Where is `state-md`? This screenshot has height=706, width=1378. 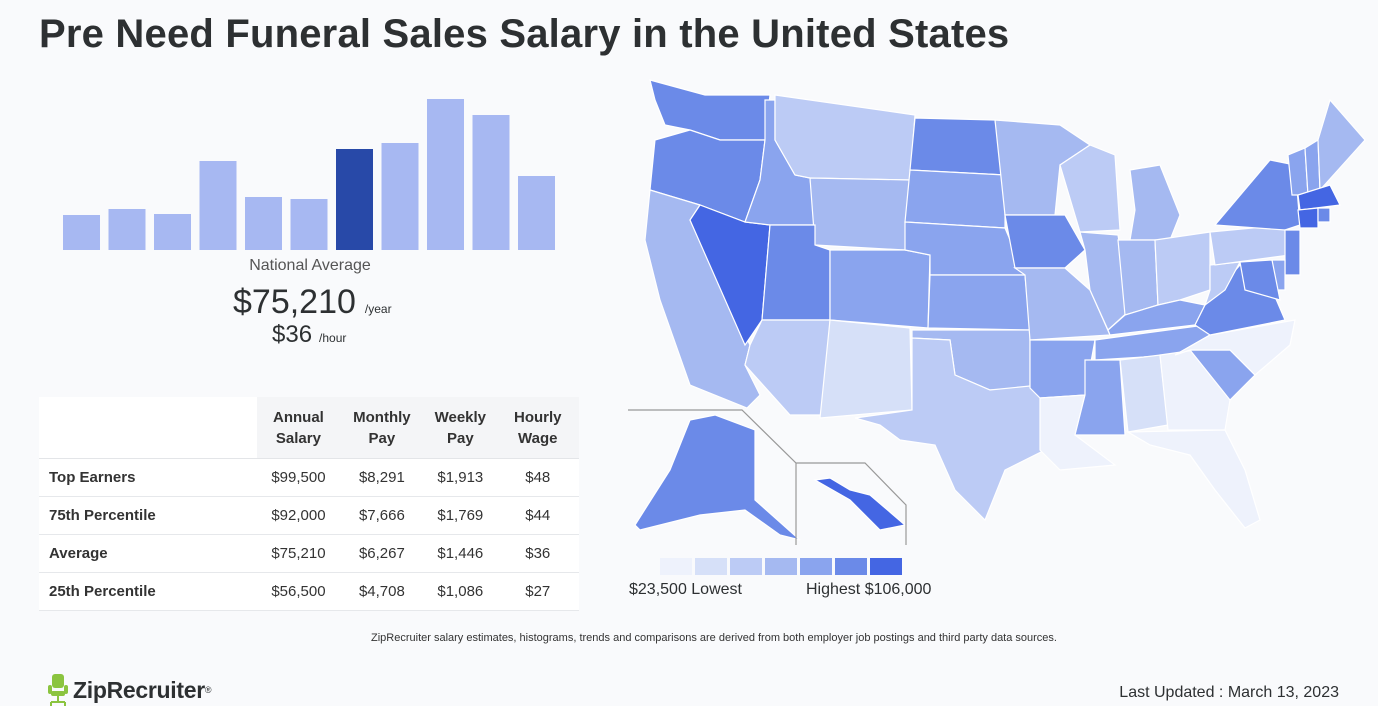 state-md is located at coordinates (1260, 280).